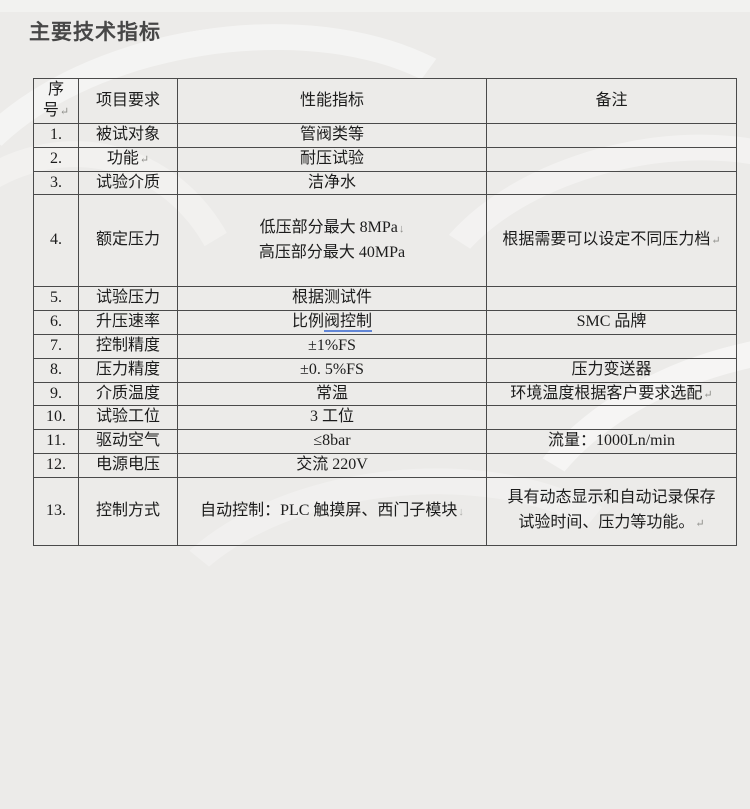  Describe the element at coordinates (332, 299) in the screenshot. I see `cell-spec: 根据测试件` at that location.